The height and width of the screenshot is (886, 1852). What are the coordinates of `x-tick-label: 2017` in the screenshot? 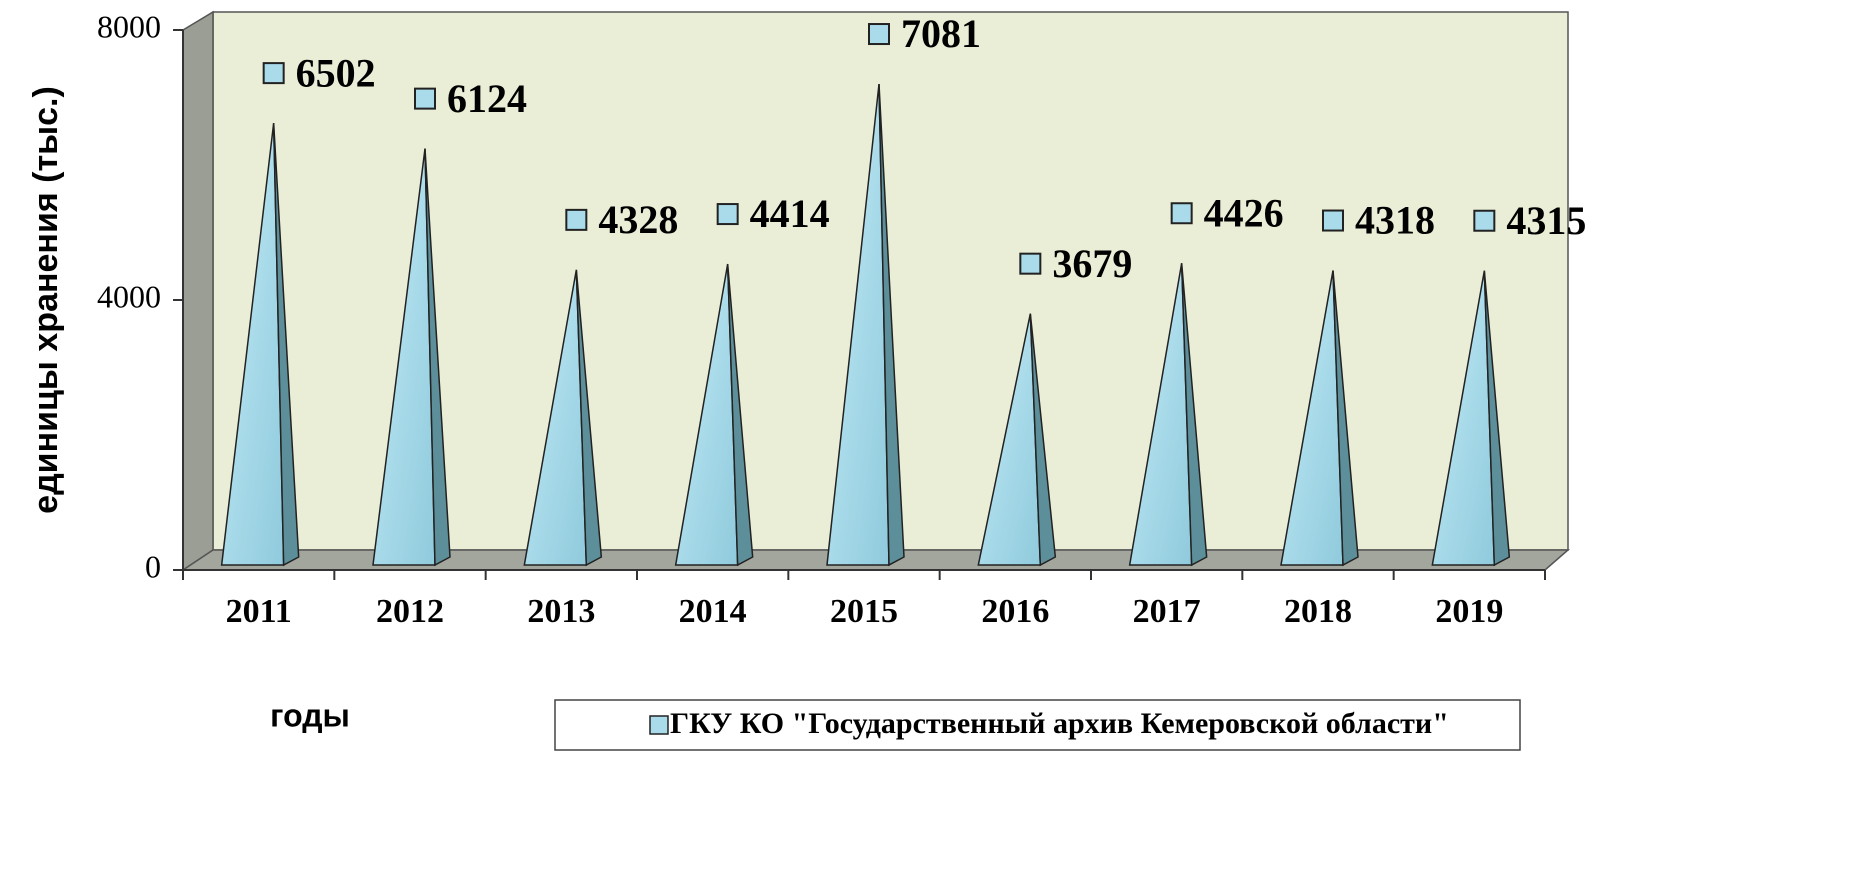 It's located at (1167, 611).